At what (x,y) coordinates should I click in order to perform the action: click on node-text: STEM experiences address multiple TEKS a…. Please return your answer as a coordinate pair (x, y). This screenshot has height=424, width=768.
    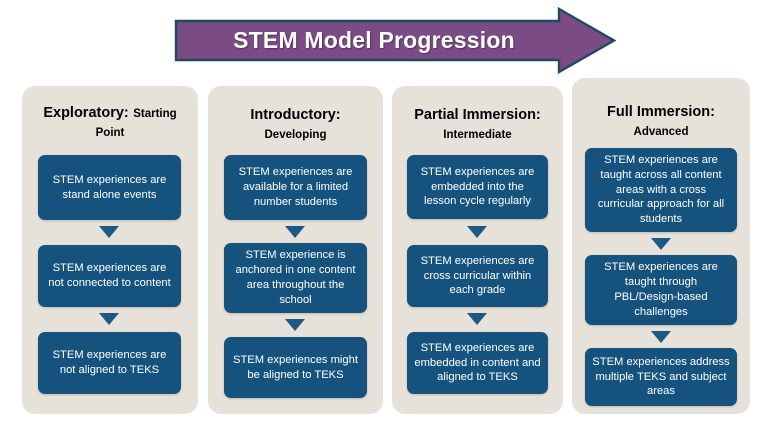
    Looking at the image, I should click on (661, 376).